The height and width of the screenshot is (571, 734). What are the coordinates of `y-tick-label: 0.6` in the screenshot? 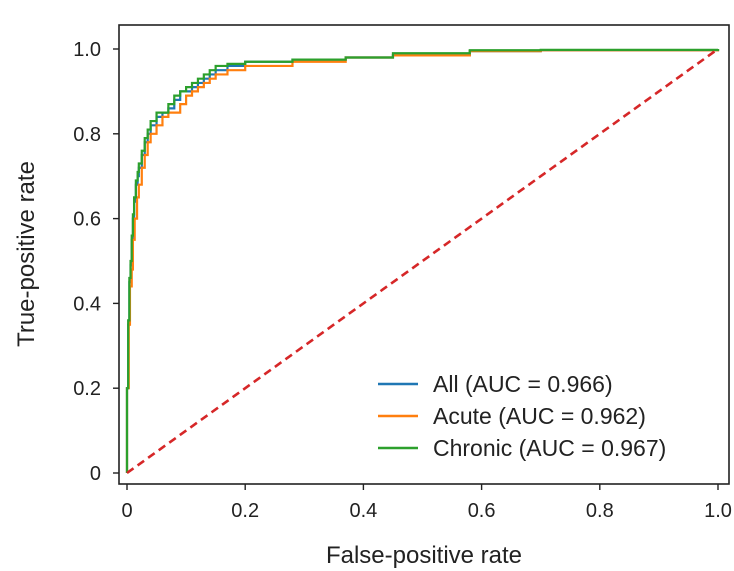 It's located at (87, 220).